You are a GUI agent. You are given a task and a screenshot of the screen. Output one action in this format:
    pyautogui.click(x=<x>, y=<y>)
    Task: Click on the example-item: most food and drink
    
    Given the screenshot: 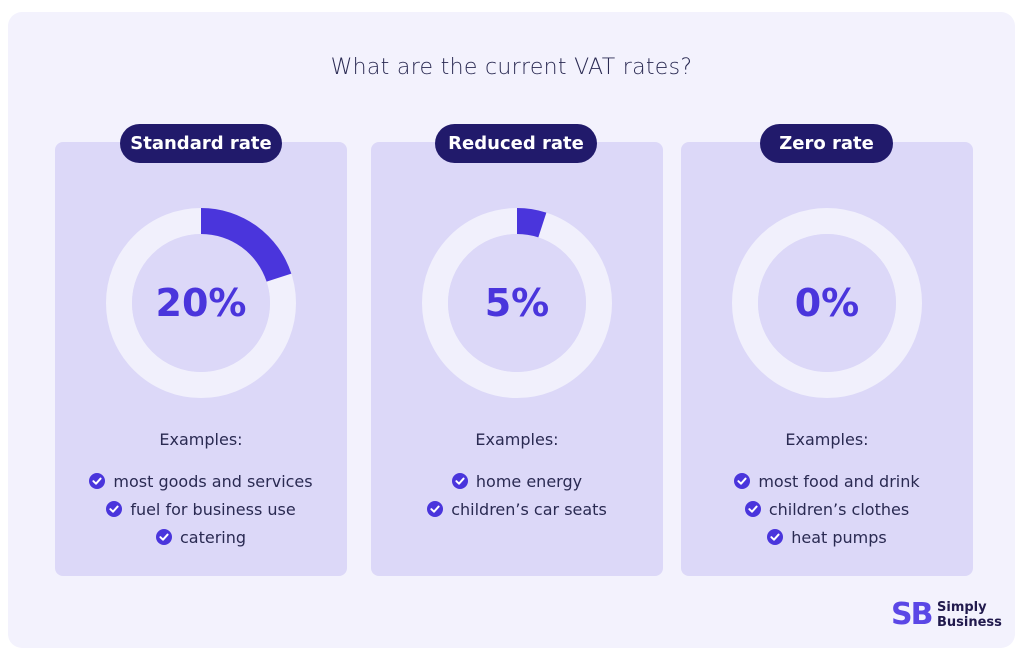 What is the action you would take?
    pyautogui.click(x=827, y=482)
    